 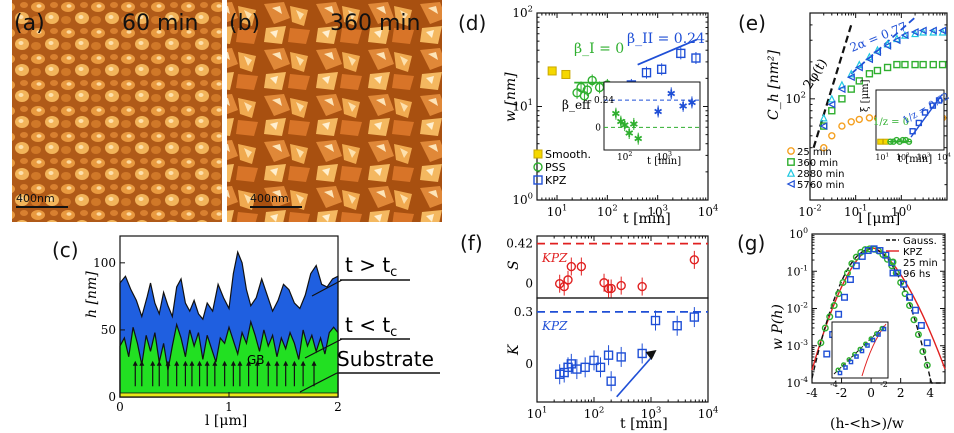 I want to click on panel-d-ylabel: w [nm], so click(x=511, y=97).